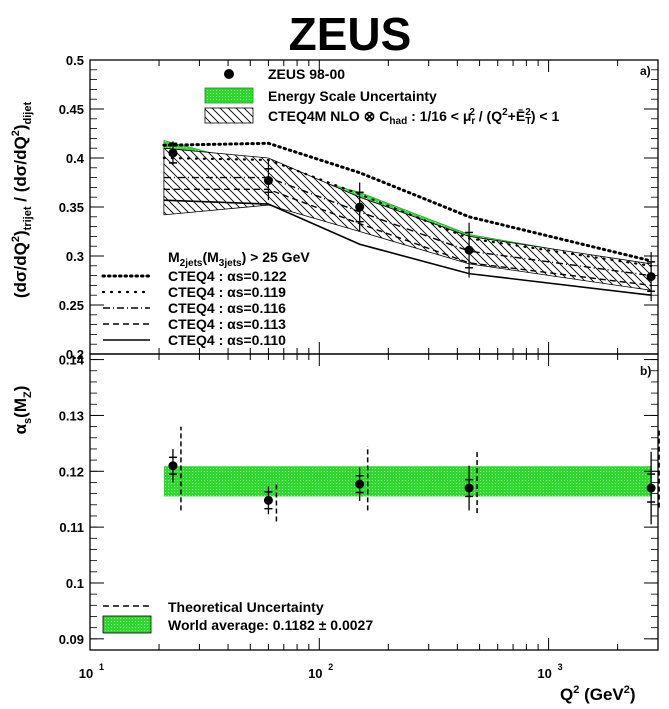 The image size is (669, 709). I want to click on panel-b-label: b), so click(645, 371).